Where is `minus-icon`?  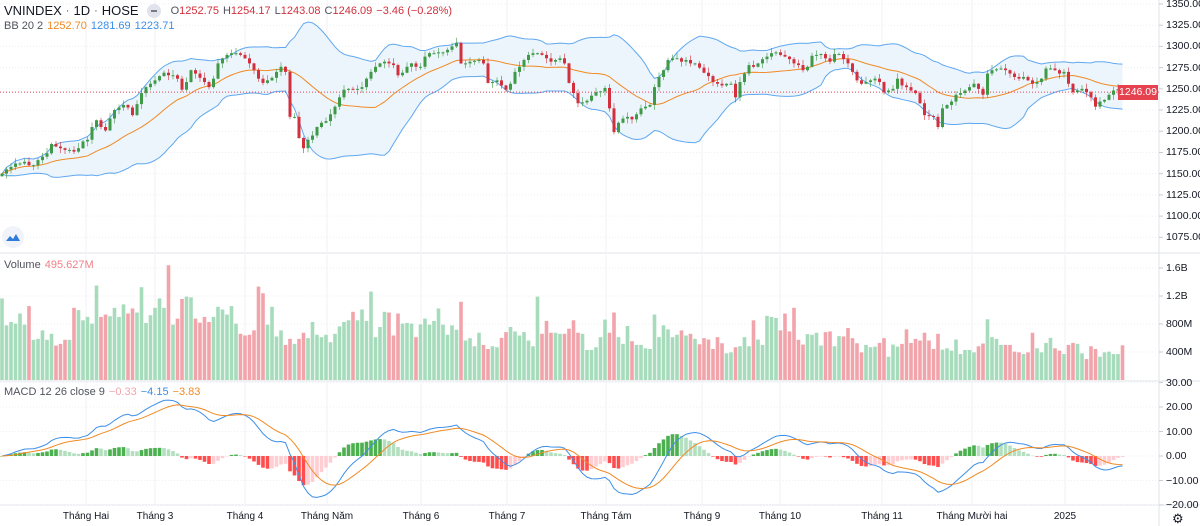 minus-icon is located at coordinates (153, 10).